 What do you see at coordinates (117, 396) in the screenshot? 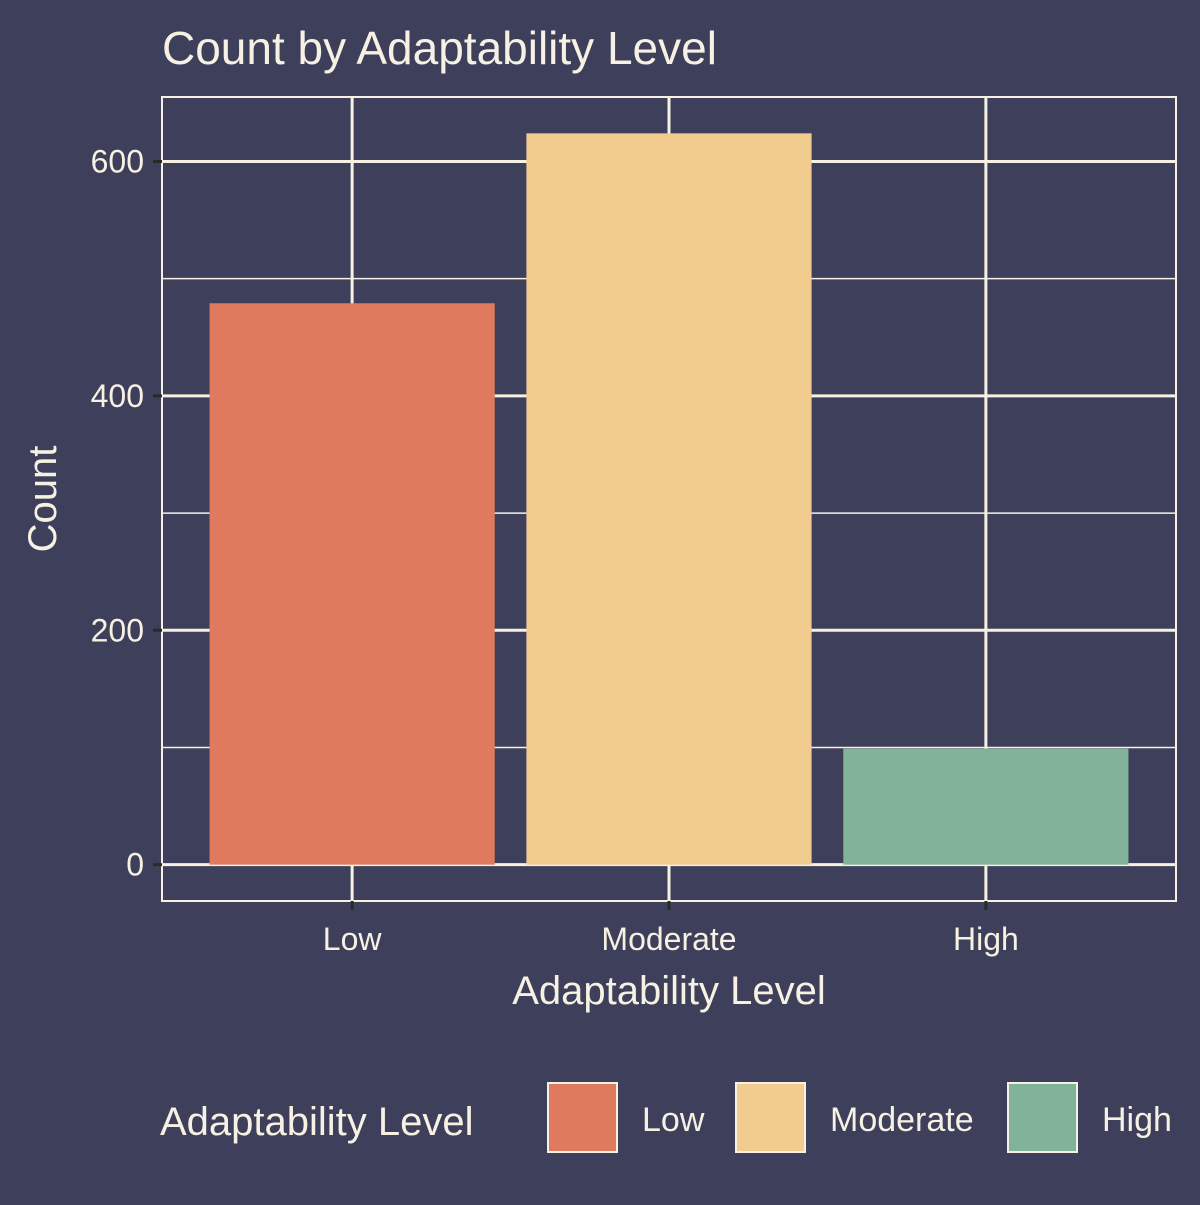
I see `y-tick-label: 400` at bounding box center [117, 396].